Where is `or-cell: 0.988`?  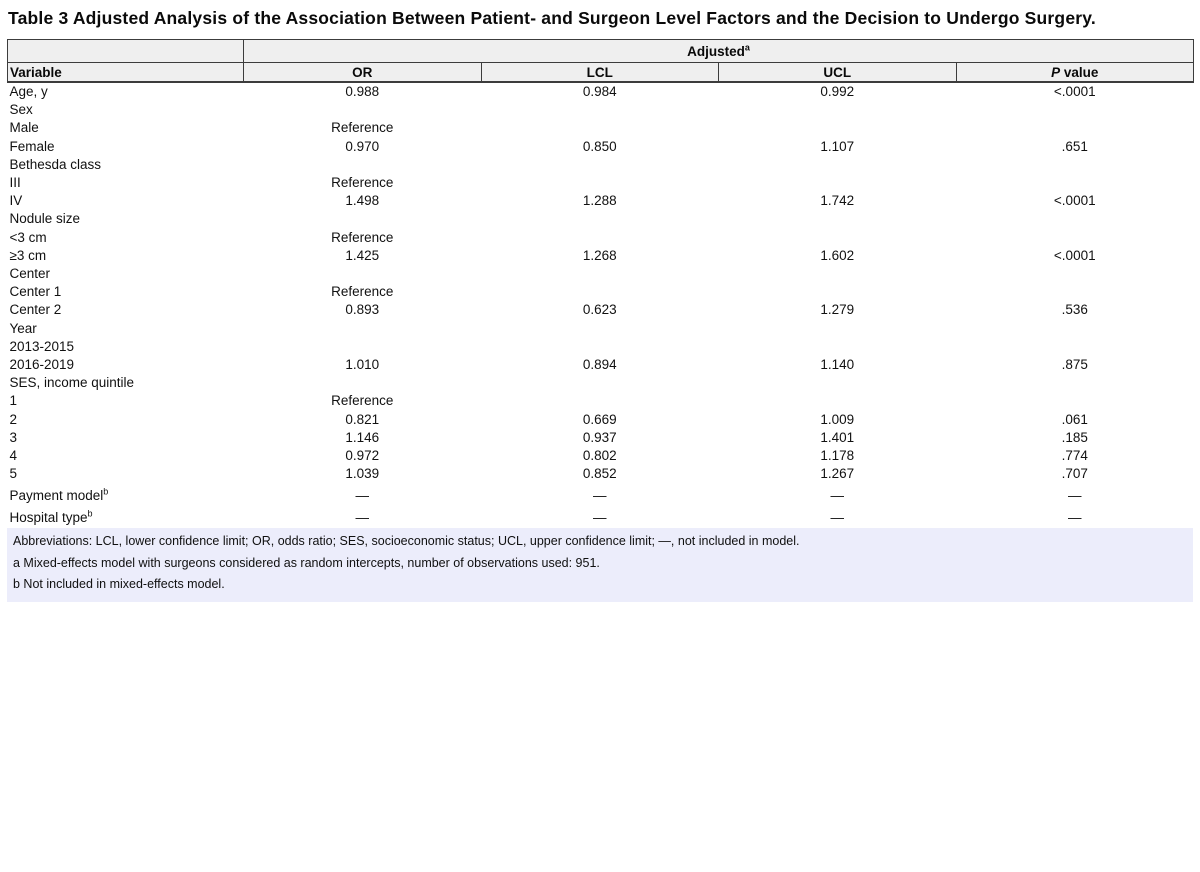 or-cell: 0.988 is located at coordinates (362, 91).